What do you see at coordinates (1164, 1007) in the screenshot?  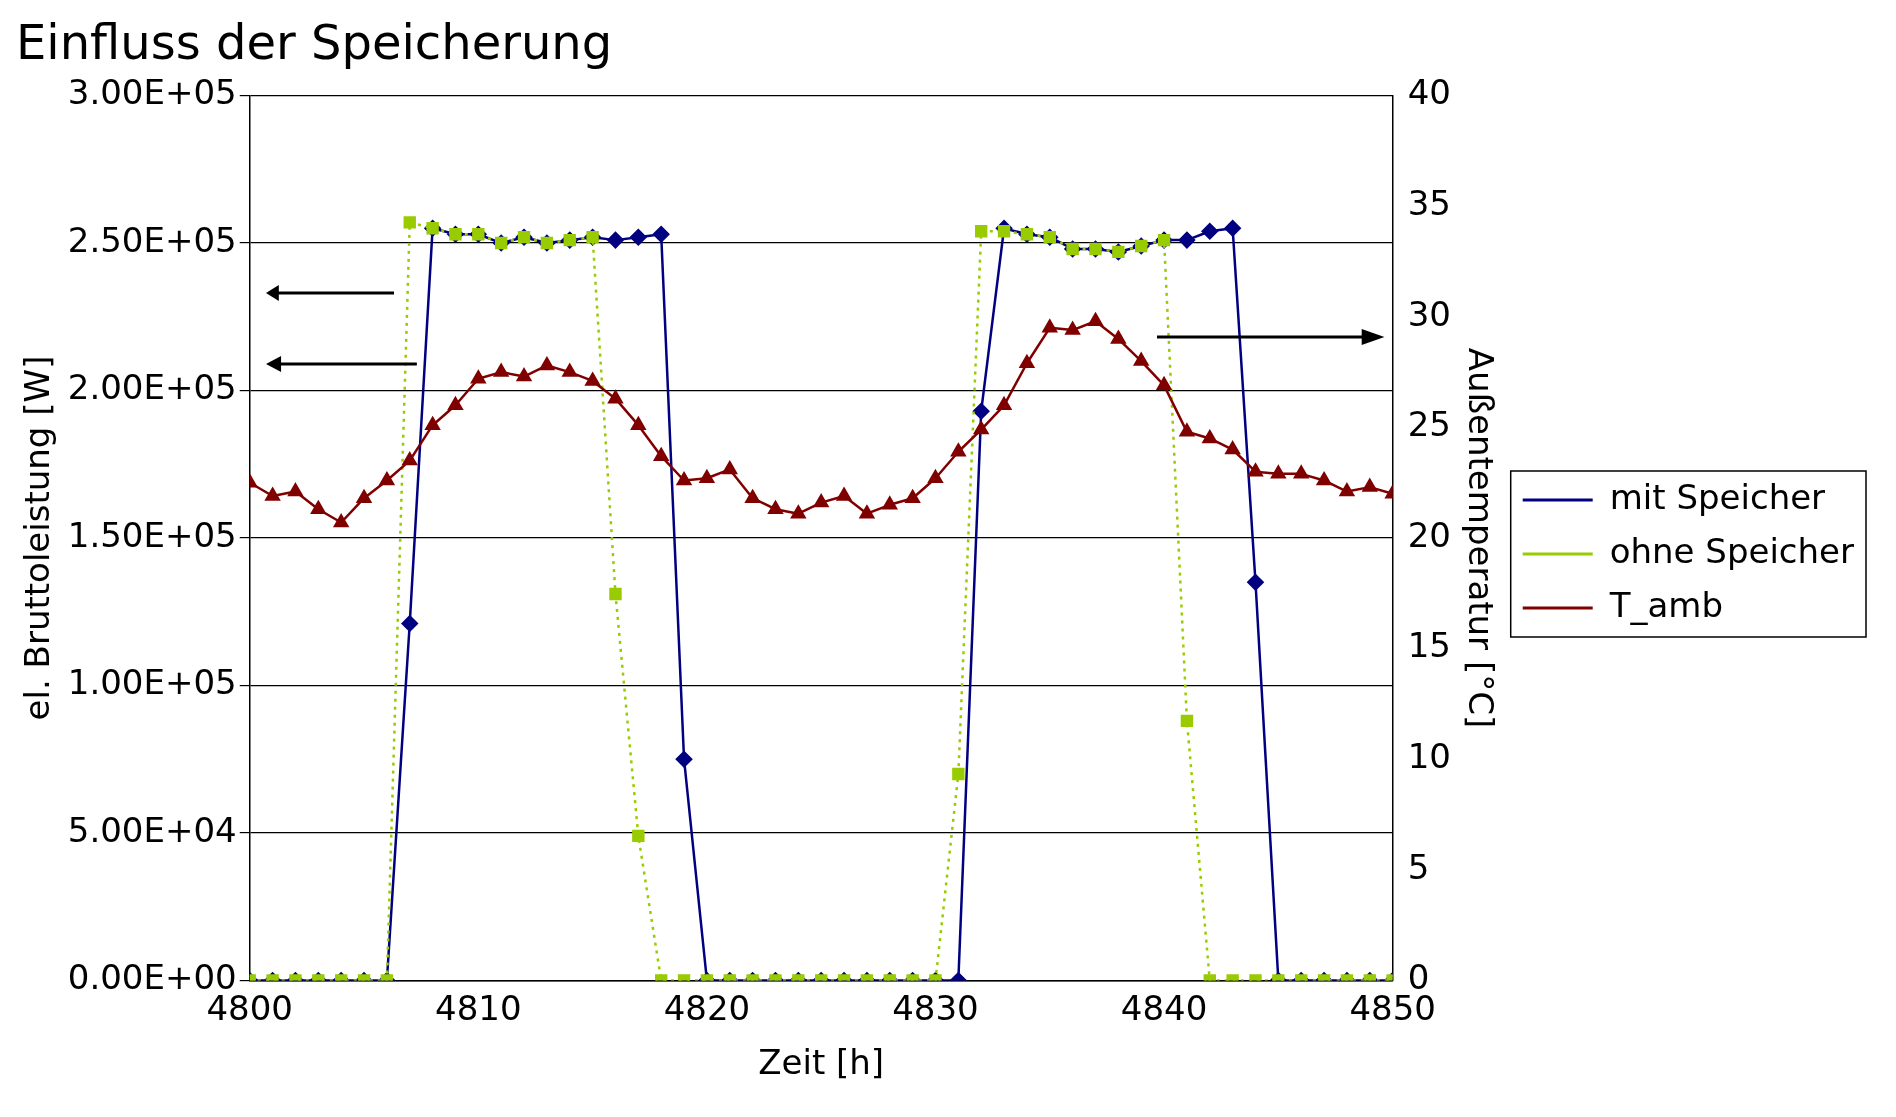 I see `x-tick-label: 4840` at bounding box center [1164, 1007].